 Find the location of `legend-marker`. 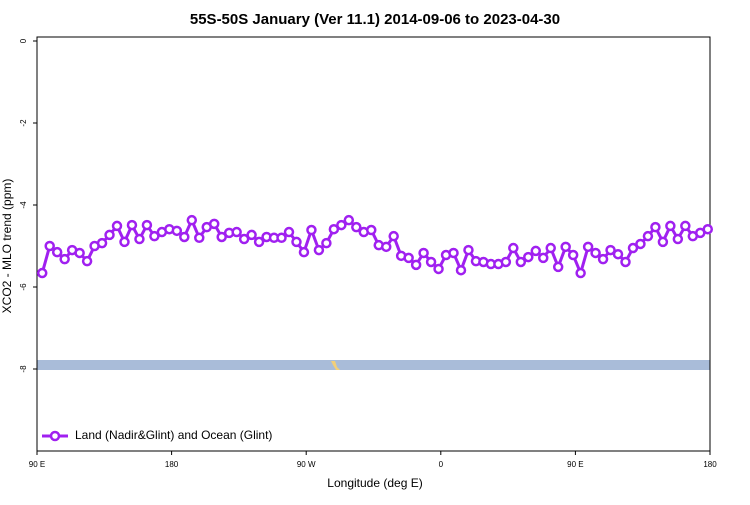

legend-marker is located at coordinates (55, 436).